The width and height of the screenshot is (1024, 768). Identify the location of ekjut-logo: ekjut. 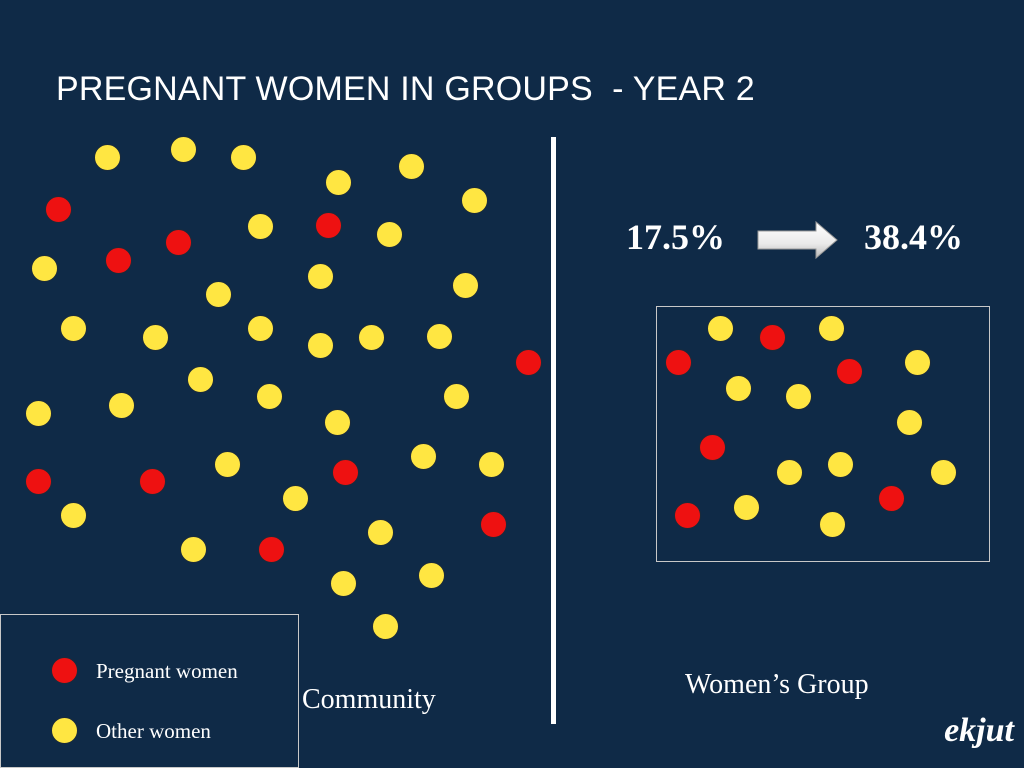
(979, 730).